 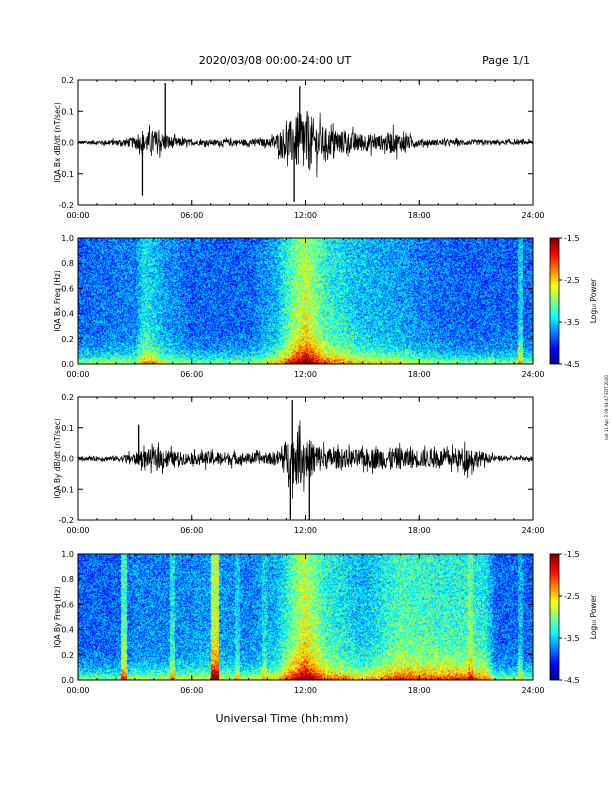 What do you see at coordinates (606, 407) in the screenshot?
I see `side-note: not 11 Apr 3 09:04:47 EDT 2020` at bounding box center [606, 407].